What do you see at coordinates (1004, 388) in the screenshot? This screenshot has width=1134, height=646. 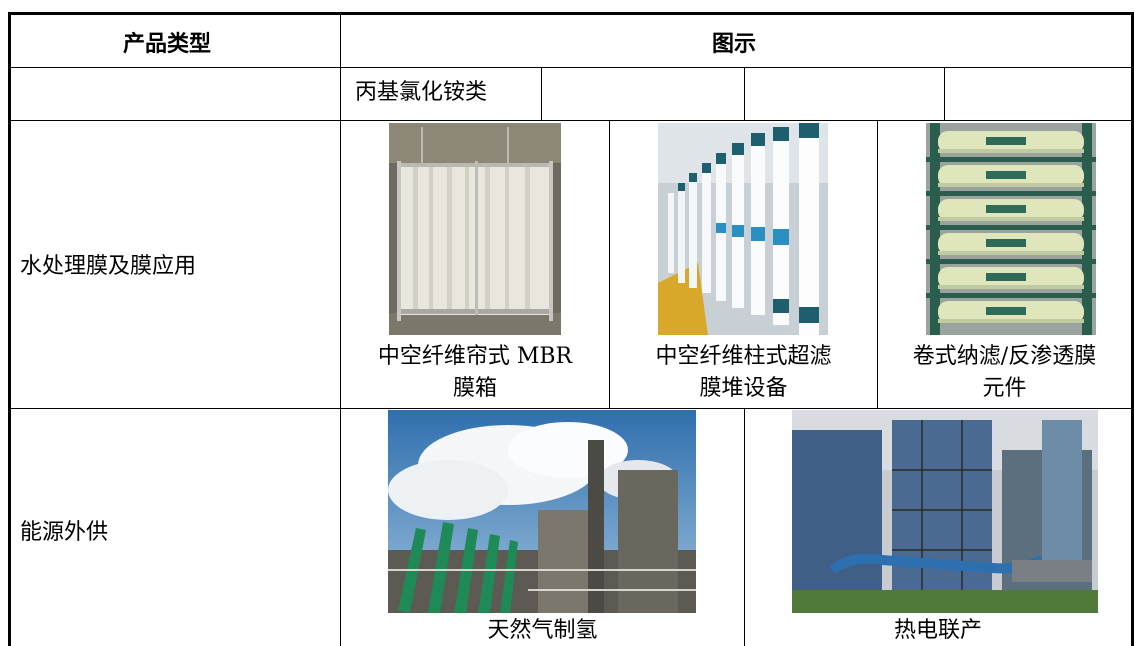 I see `ro-caption-line2: 元件` at bounding box center [1004, 388].